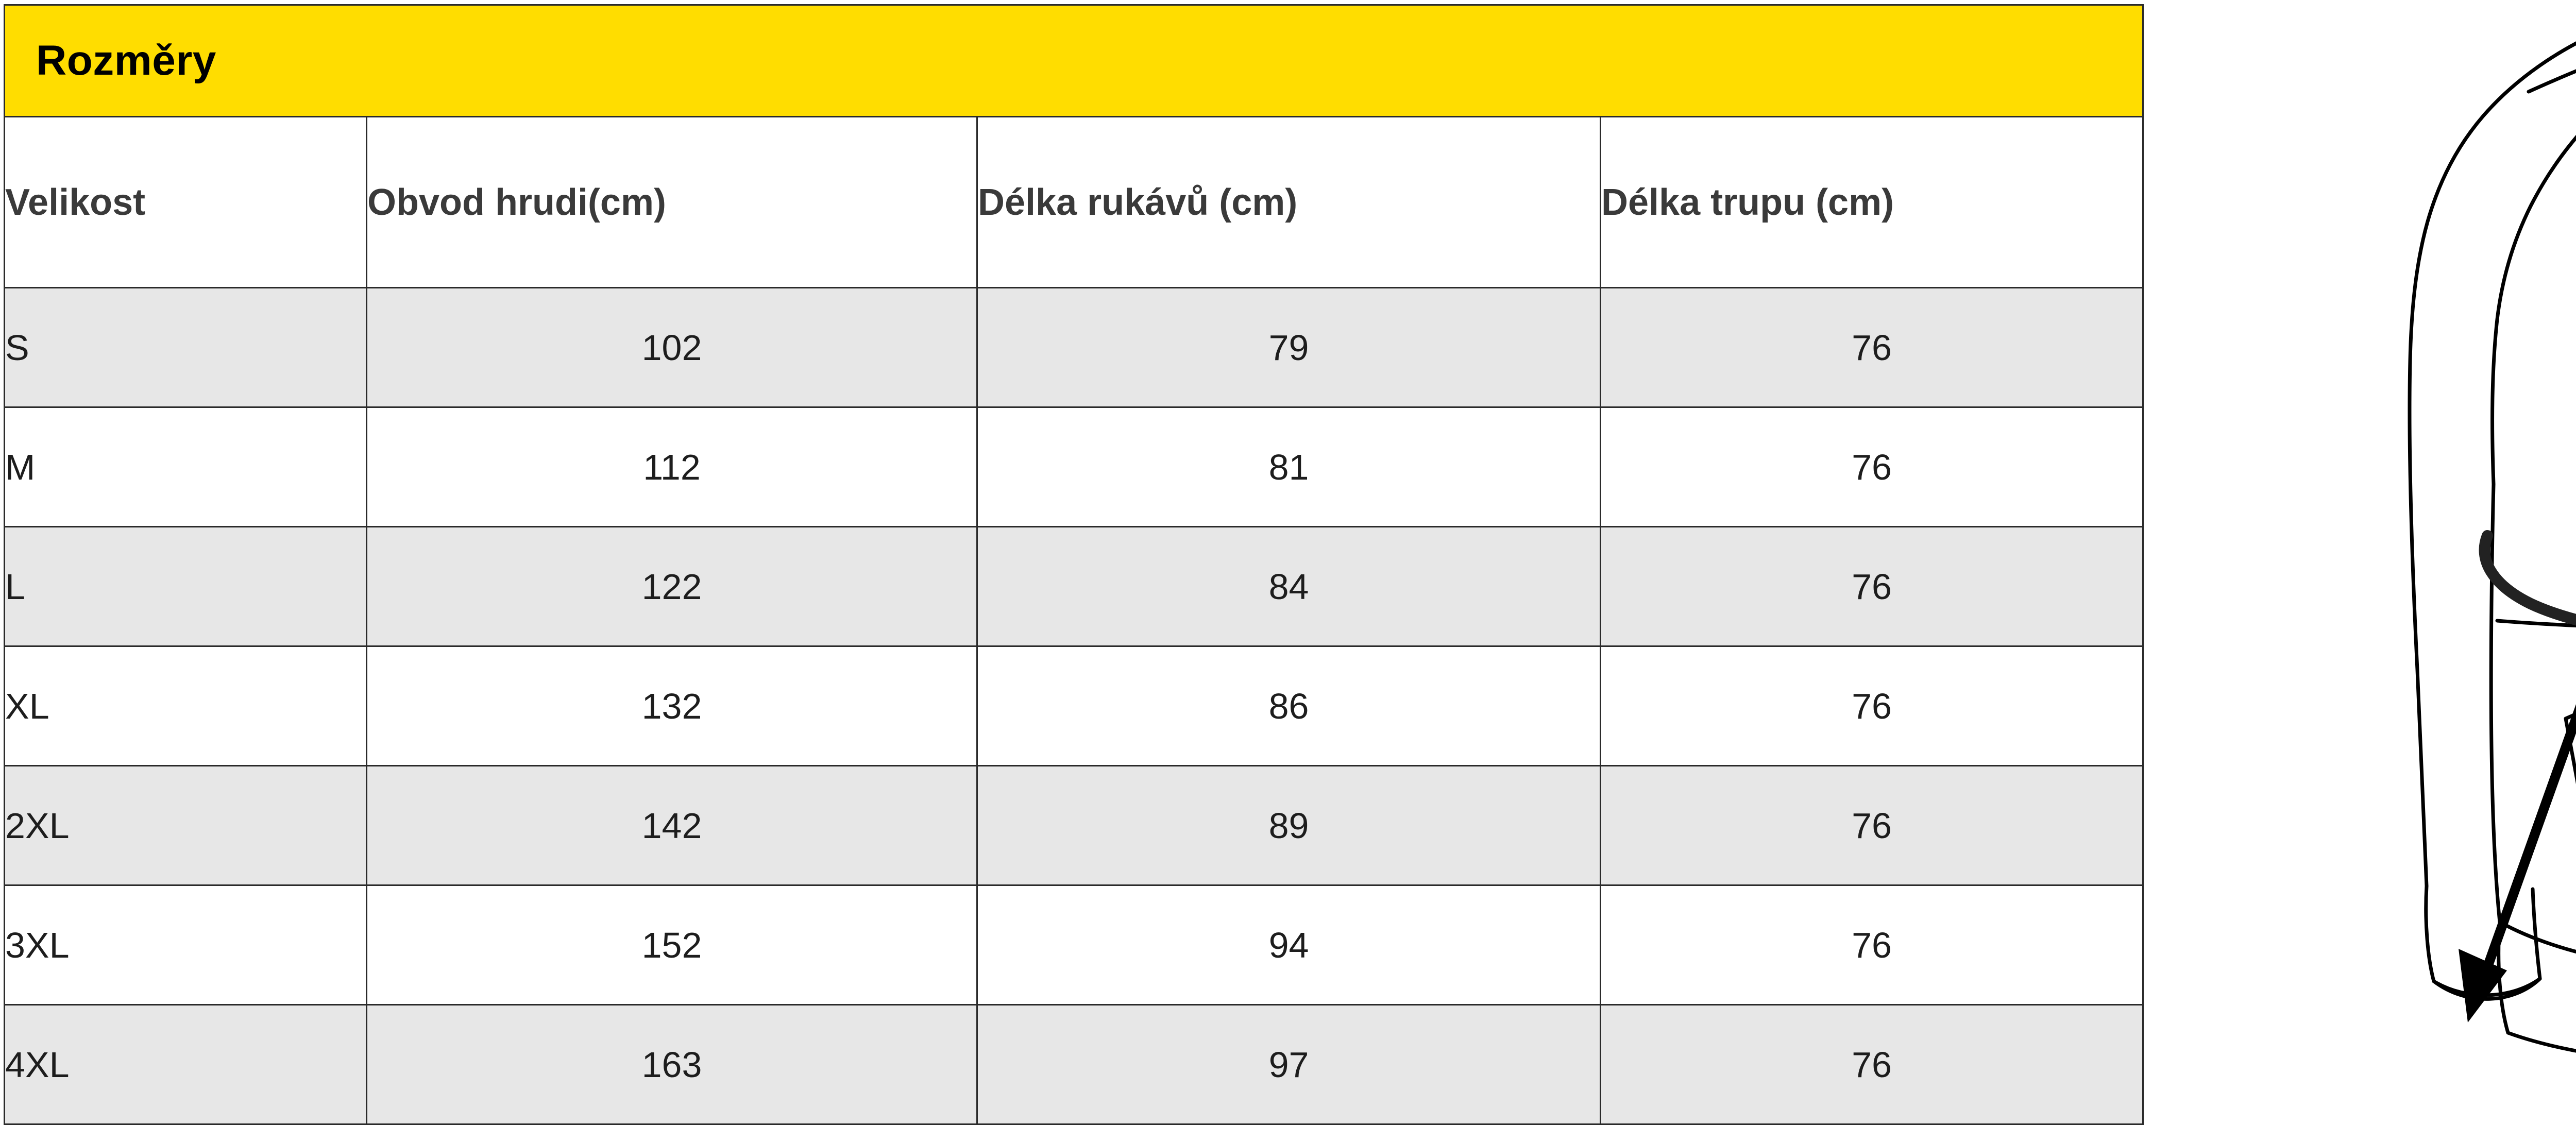 The image size is (2576, 1125). I want to click on table-row: L 122 84 76, so click(1074, 586).